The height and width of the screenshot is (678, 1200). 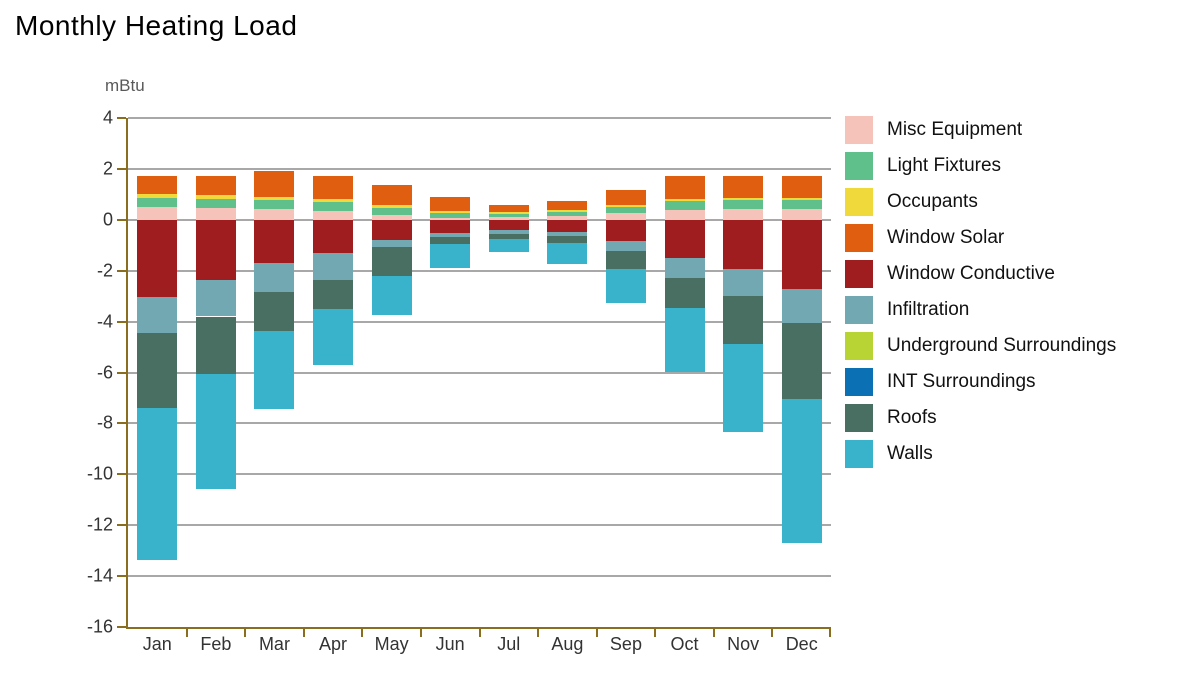 What do you see at coordinates (625, 206) in the screenshot?
I see `bar-segment-sep-occupants` at bounding box center [625, 206].